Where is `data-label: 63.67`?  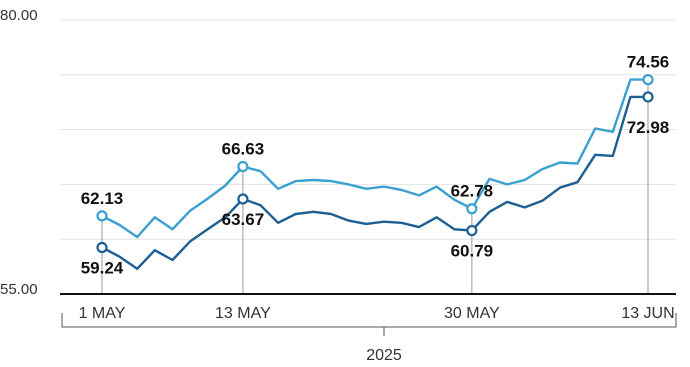 data-label: 63.67 is located at coordinates (243, 219).